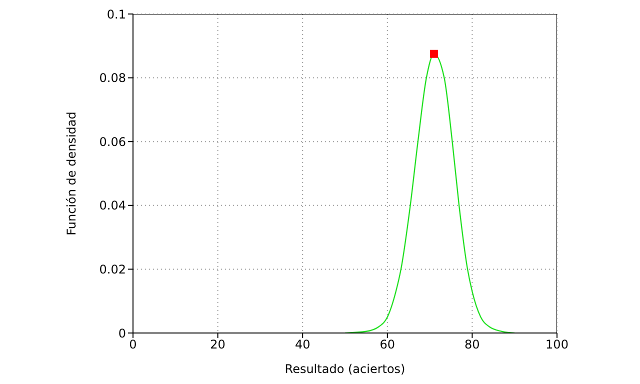  Describe the element at coordinates (116, 14) in the screenshot. I see `y-tick-label: 0.1` at that location.